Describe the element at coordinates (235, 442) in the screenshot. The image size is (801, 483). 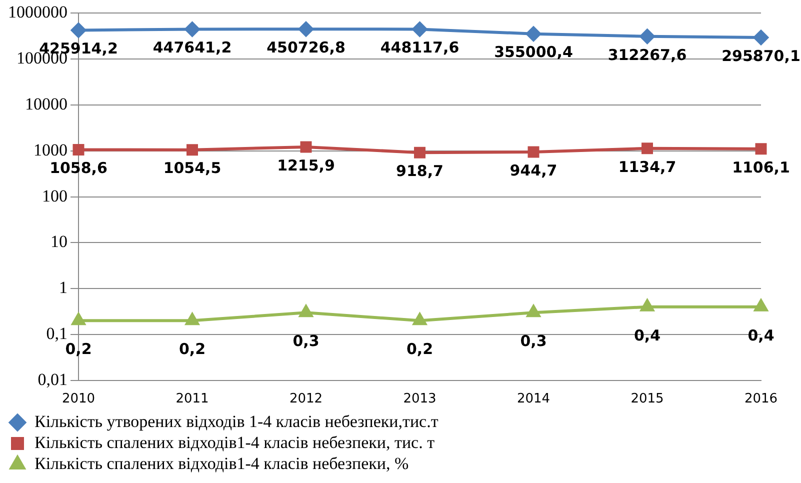
I see `legend-label: Кількість спалених відходів1-4 класів небезпеки, тис. т` at that location.